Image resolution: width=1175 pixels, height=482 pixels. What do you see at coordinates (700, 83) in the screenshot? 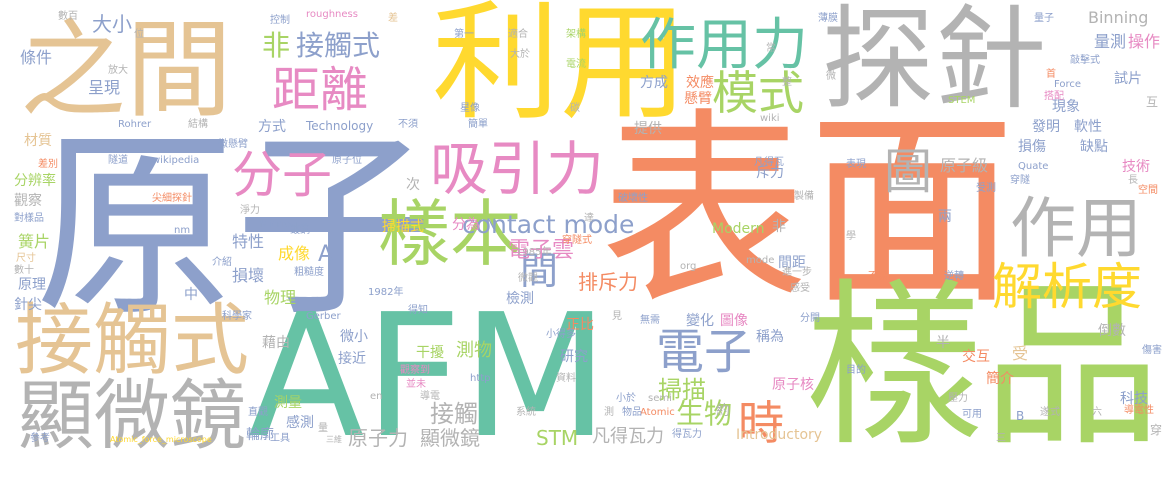
I see `word: 效應` at bounding box center [700, 83].